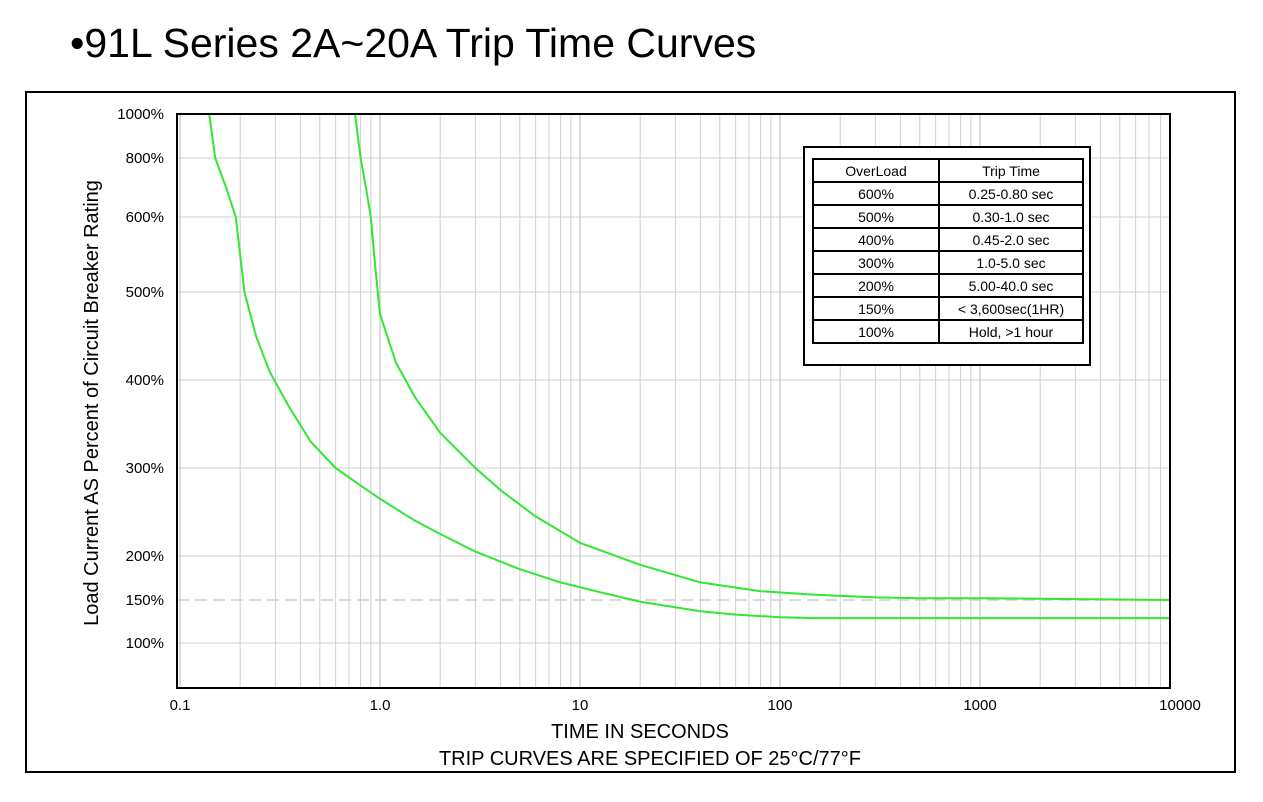 The height and width of the screenshot is (802, 1263). I want to click on table-cell-trip-time: 5.00-40.0 sec, so click(1011, 285).